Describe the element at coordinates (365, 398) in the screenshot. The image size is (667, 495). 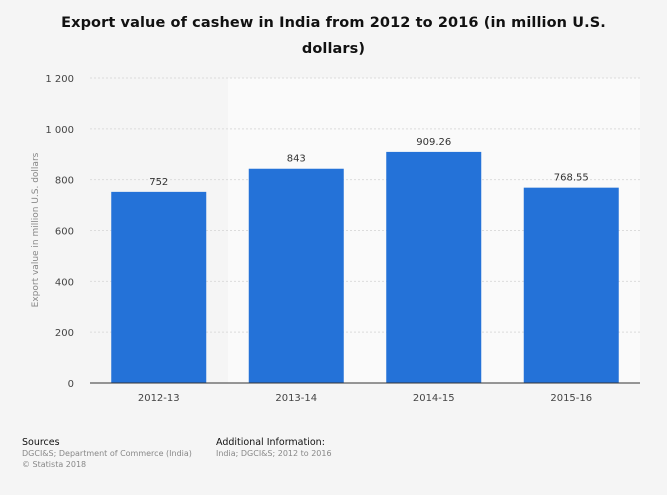
I see `x-axis-ticks: 2012-13 2013-14 2014-15 2015-16` at that location.